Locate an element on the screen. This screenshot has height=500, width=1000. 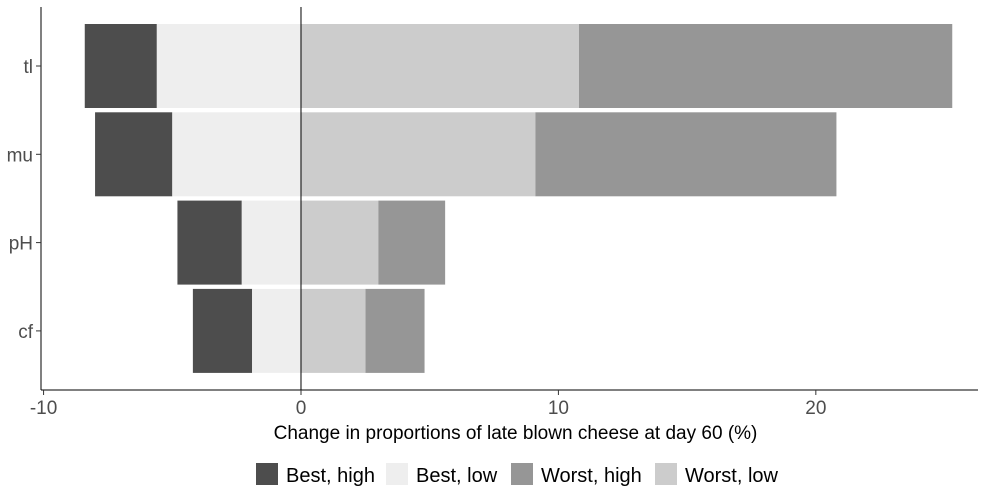
legend-label: Worst, high is located at coordinates (591, 476).